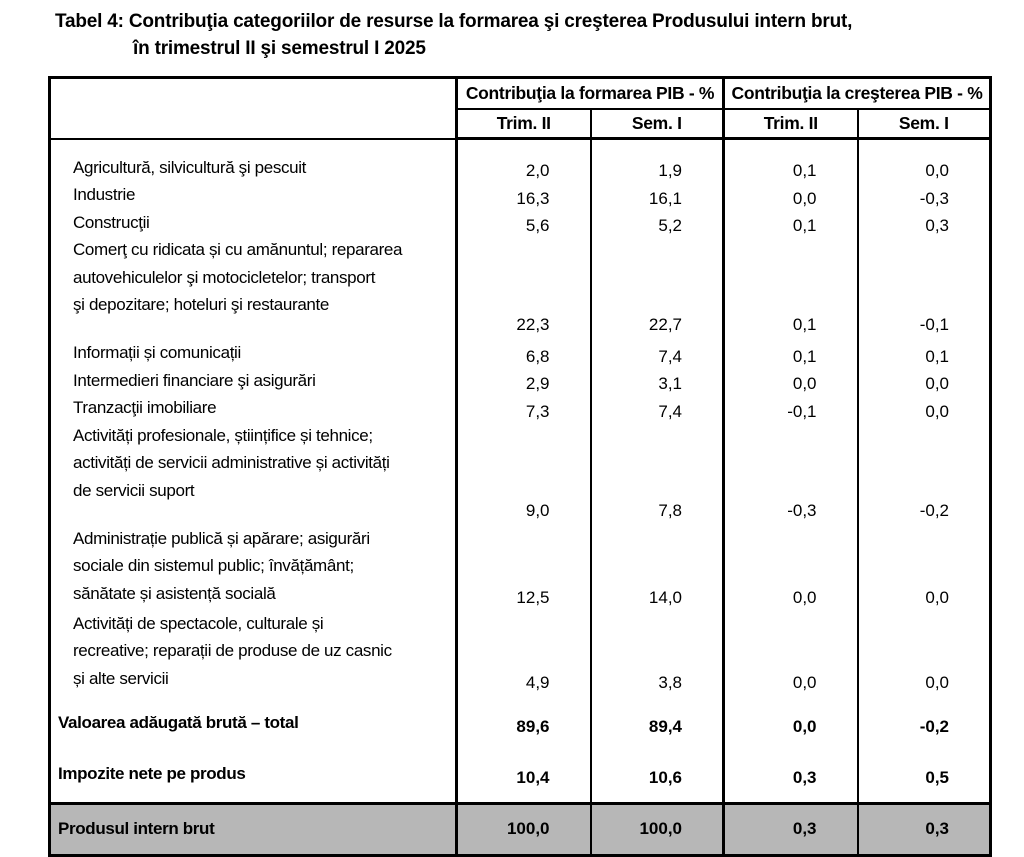  Describe the element at coordinates (537, 170) in the screenshot. I see `value-cell: 2,0` at that location.